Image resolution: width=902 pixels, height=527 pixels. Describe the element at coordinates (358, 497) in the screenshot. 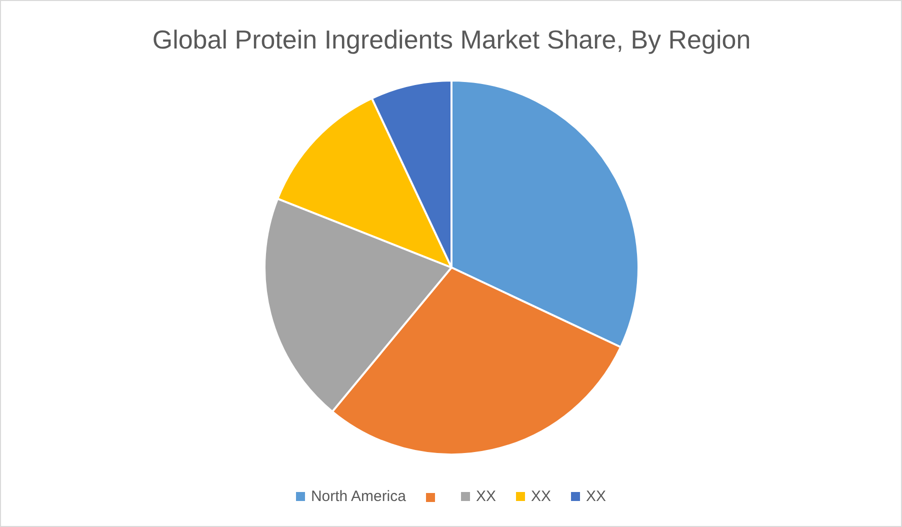

I see `legend-label: North America` at that location.